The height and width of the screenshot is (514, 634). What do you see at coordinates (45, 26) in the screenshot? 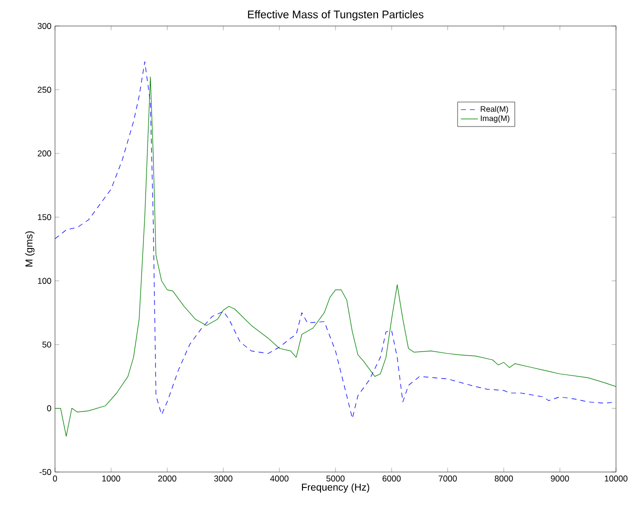
I see `y-tick-label: 300` at bounding box center [45, 26].